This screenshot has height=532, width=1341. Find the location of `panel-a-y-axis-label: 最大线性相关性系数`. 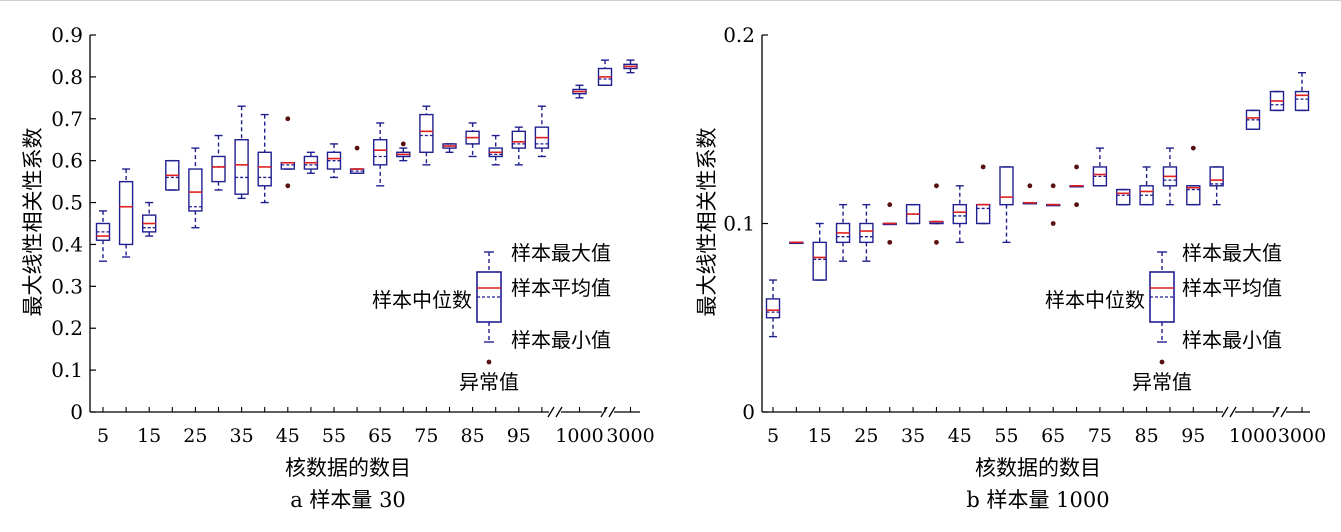

panel-a-y-axis-label: 最大线性相关性系数 is located at coordinates (33, 222).